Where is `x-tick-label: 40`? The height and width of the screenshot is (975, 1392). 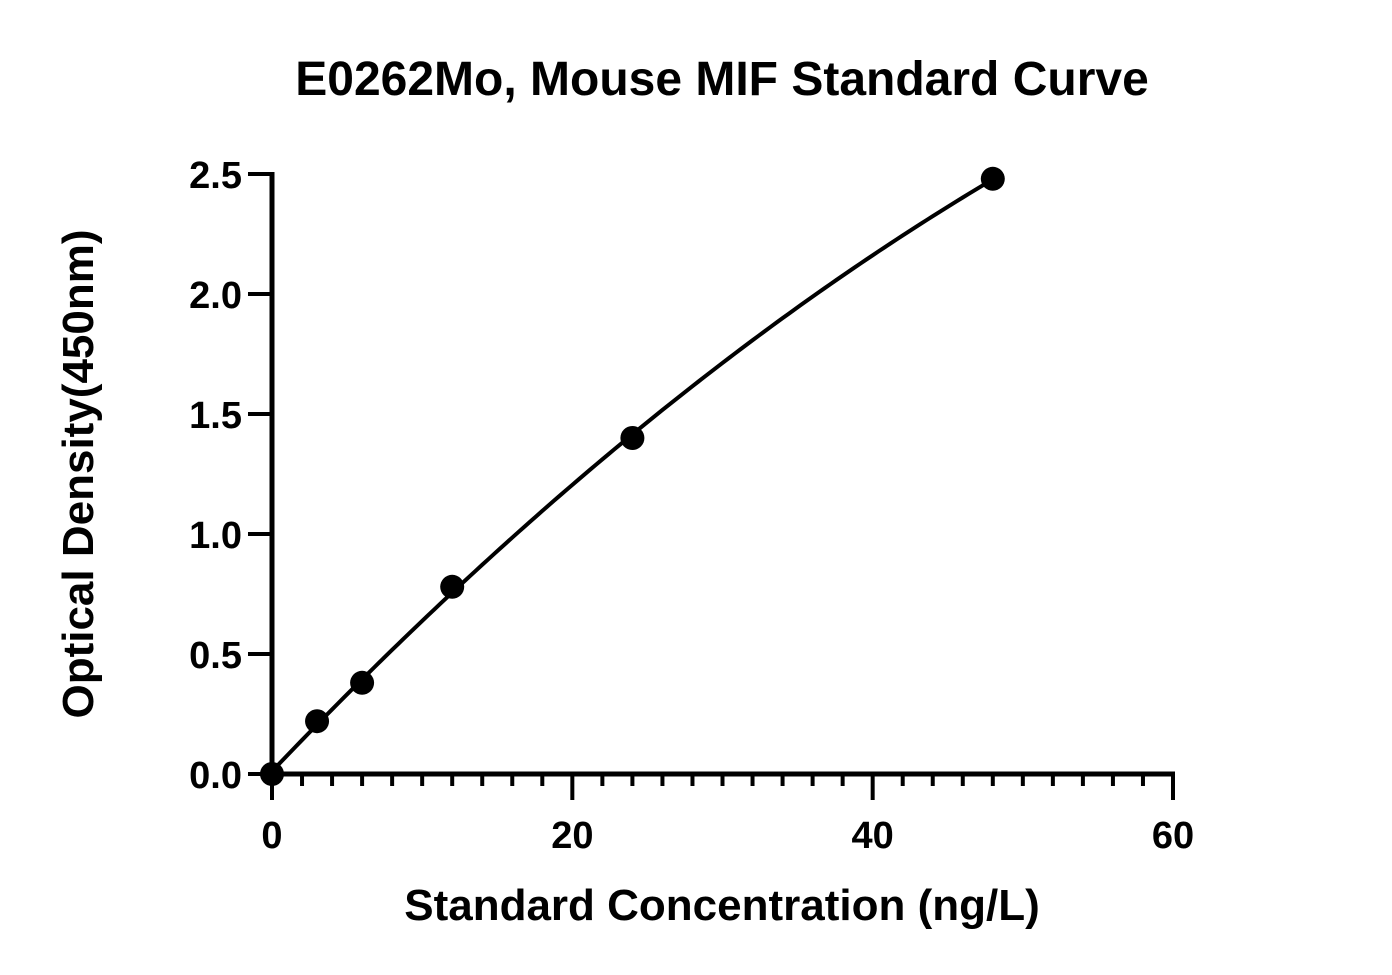 x-tick-label: 40 is located at coordinates (873, 836).